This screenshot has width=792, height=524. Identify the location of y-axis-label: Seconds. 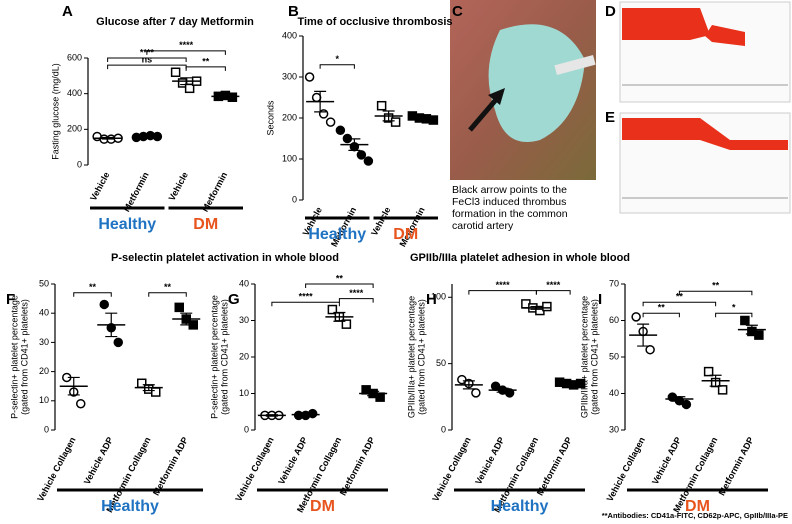
(270, 118).